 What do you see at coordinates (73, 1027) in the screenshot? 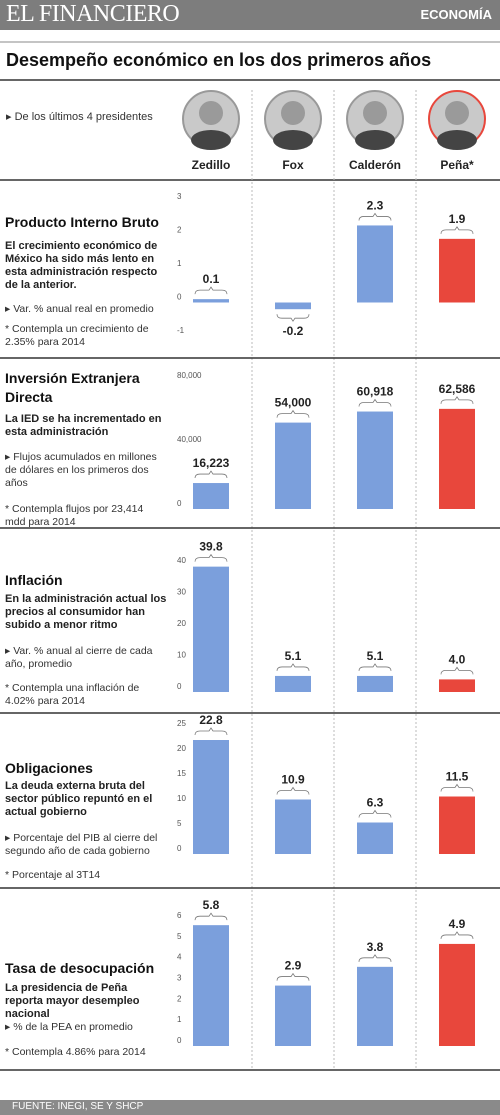
I see `unit-text: % de la PEA en promedio` at bounding box center [73, 1027].